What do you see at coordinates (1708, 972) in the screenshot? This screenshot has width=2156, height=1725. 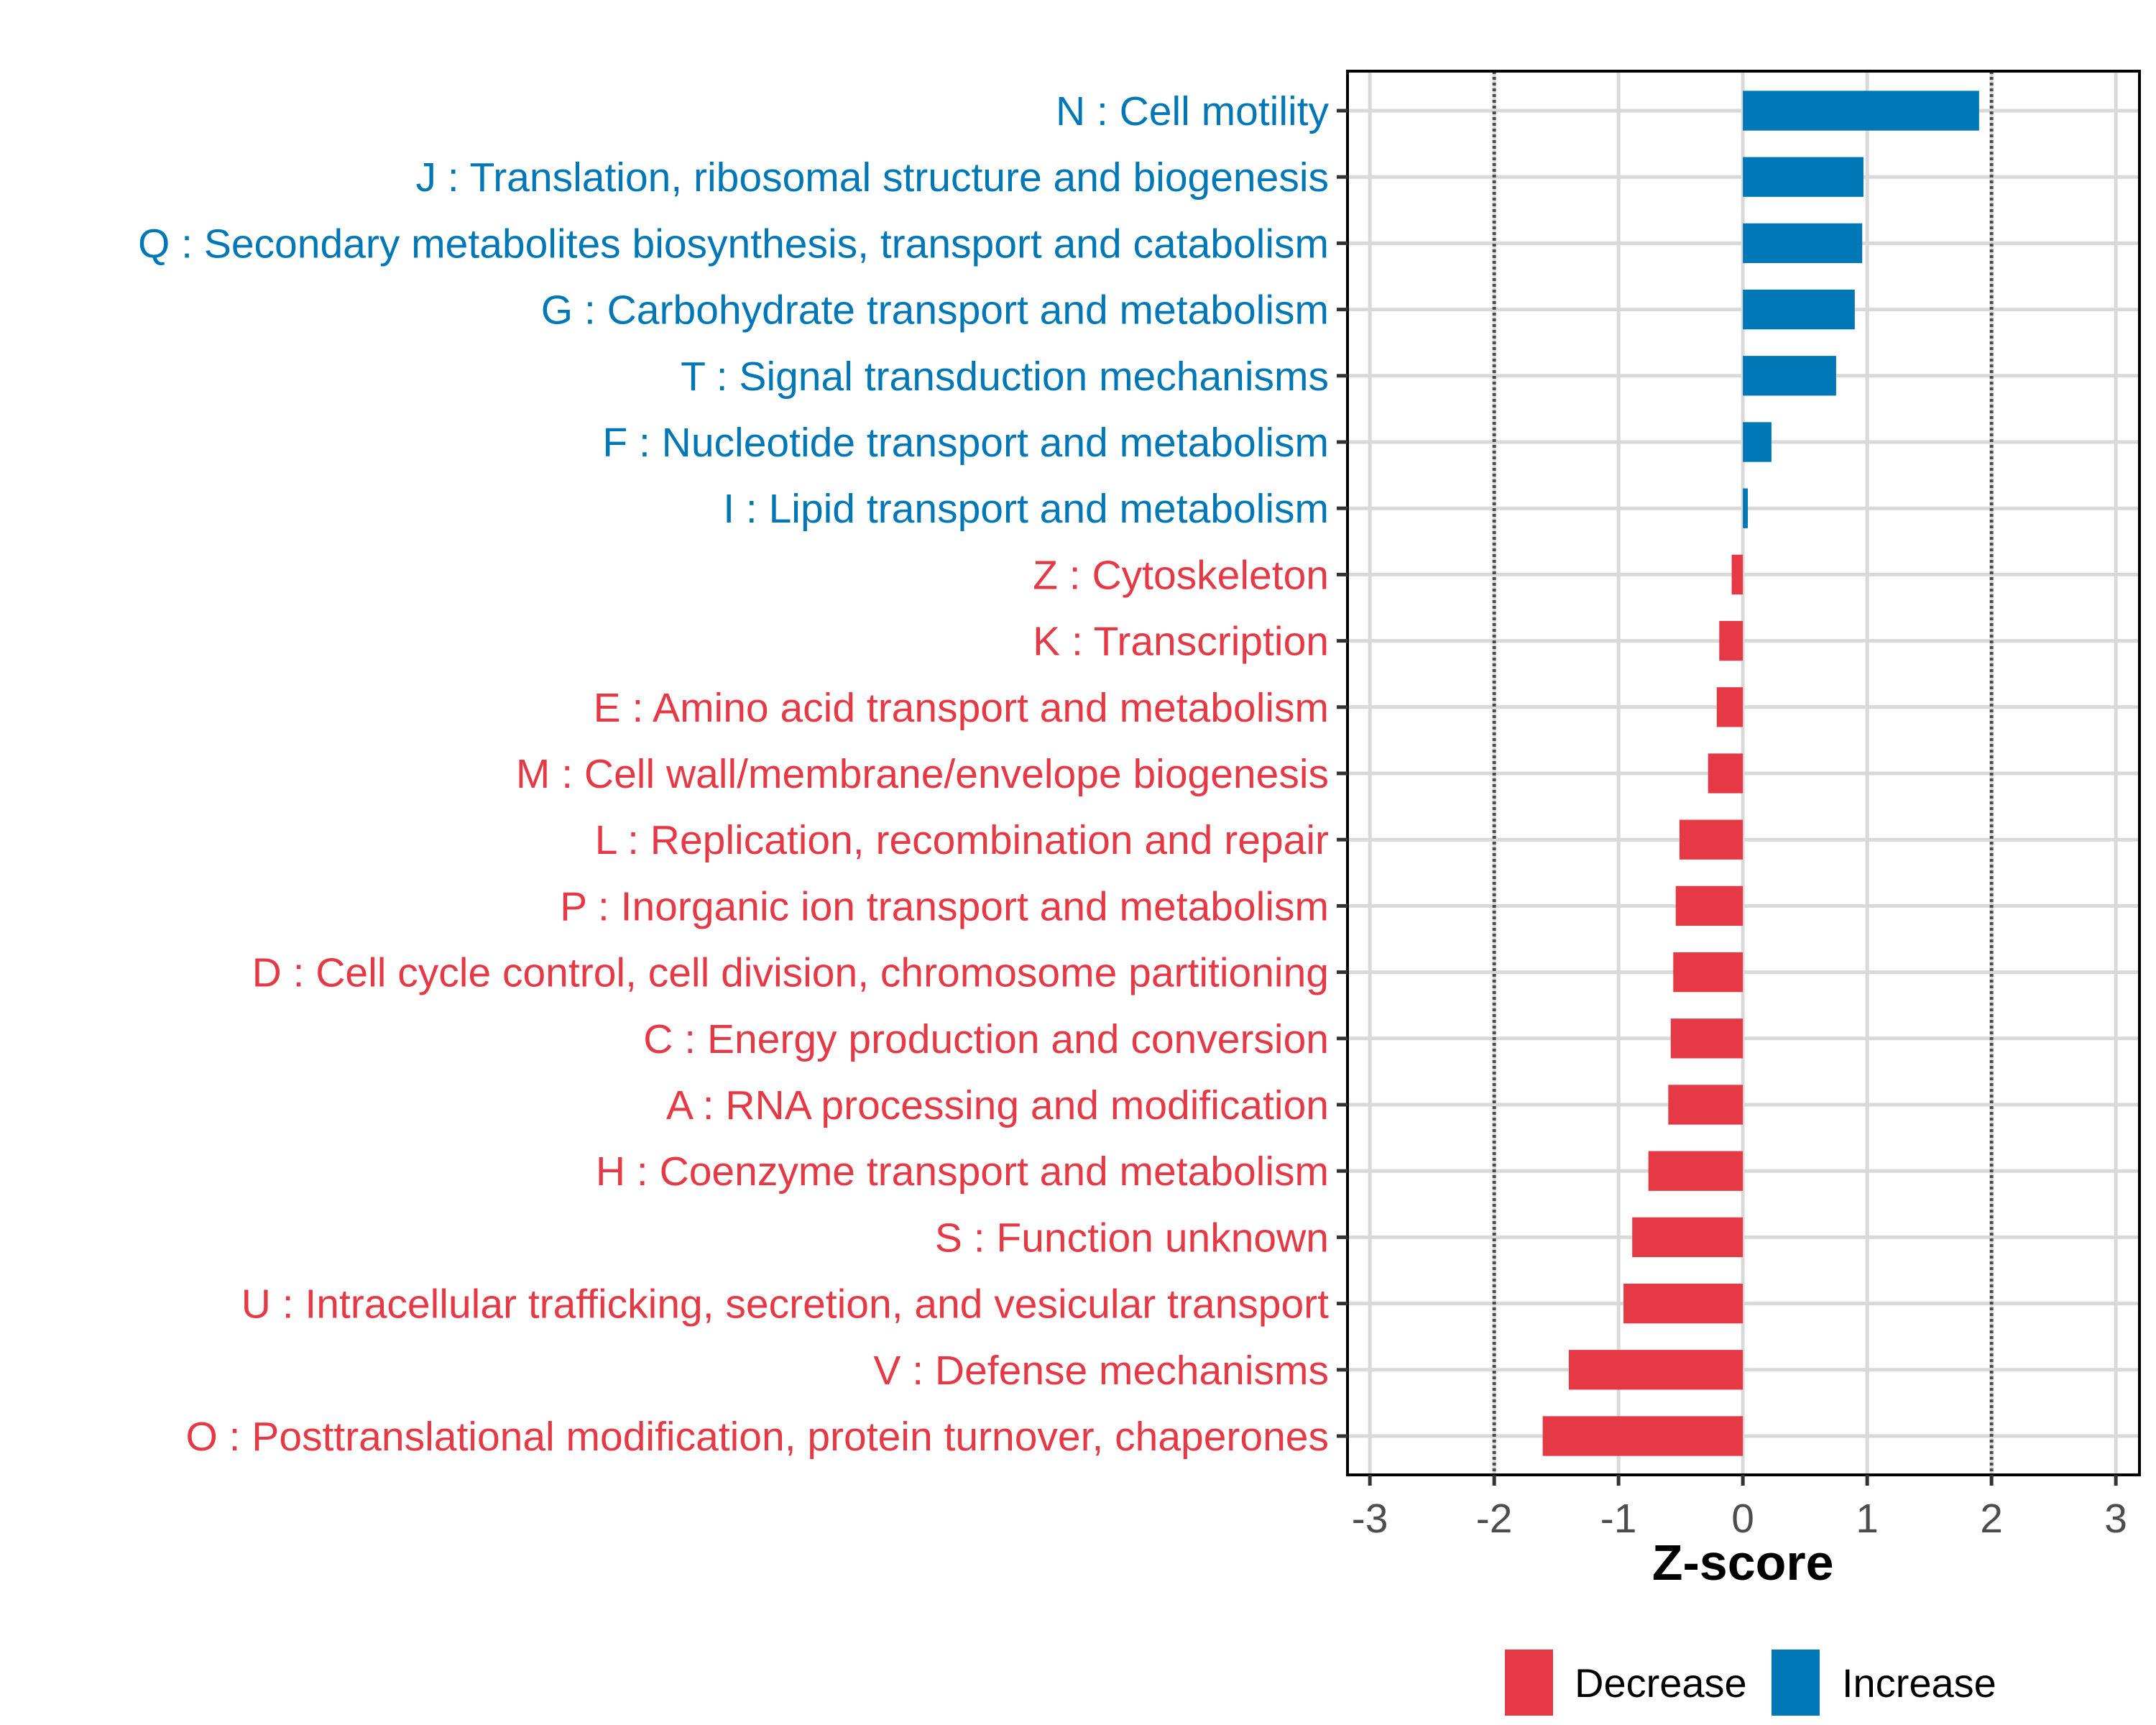 I see `bar-d` at bounding box center [1708, 972].